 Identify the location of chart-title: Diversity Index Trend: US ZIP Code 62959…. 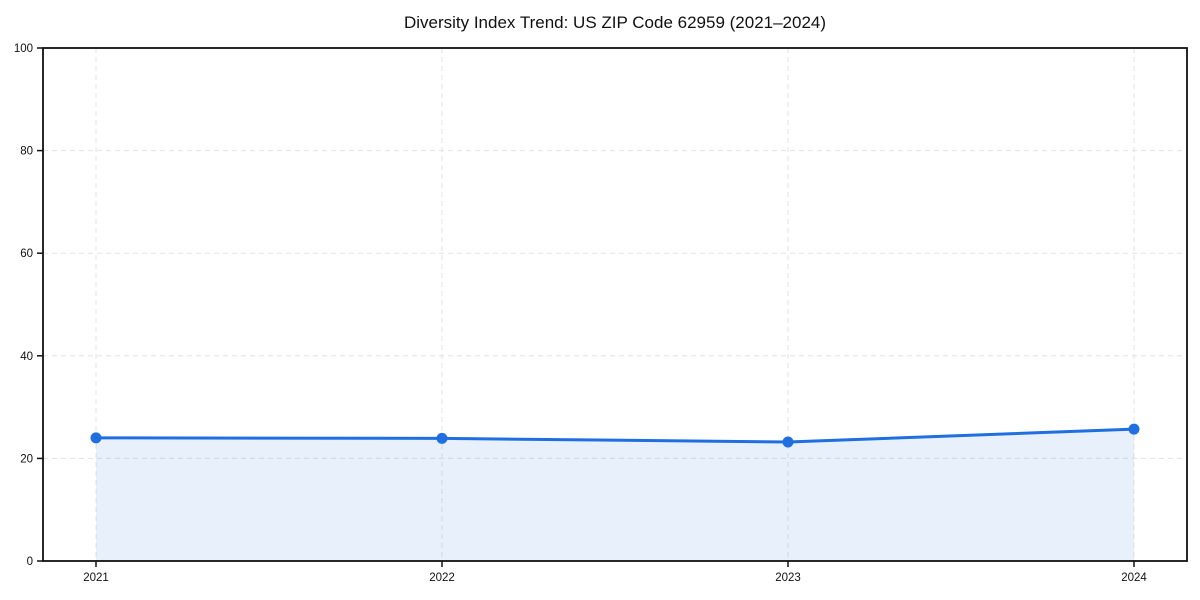
(615, 22).